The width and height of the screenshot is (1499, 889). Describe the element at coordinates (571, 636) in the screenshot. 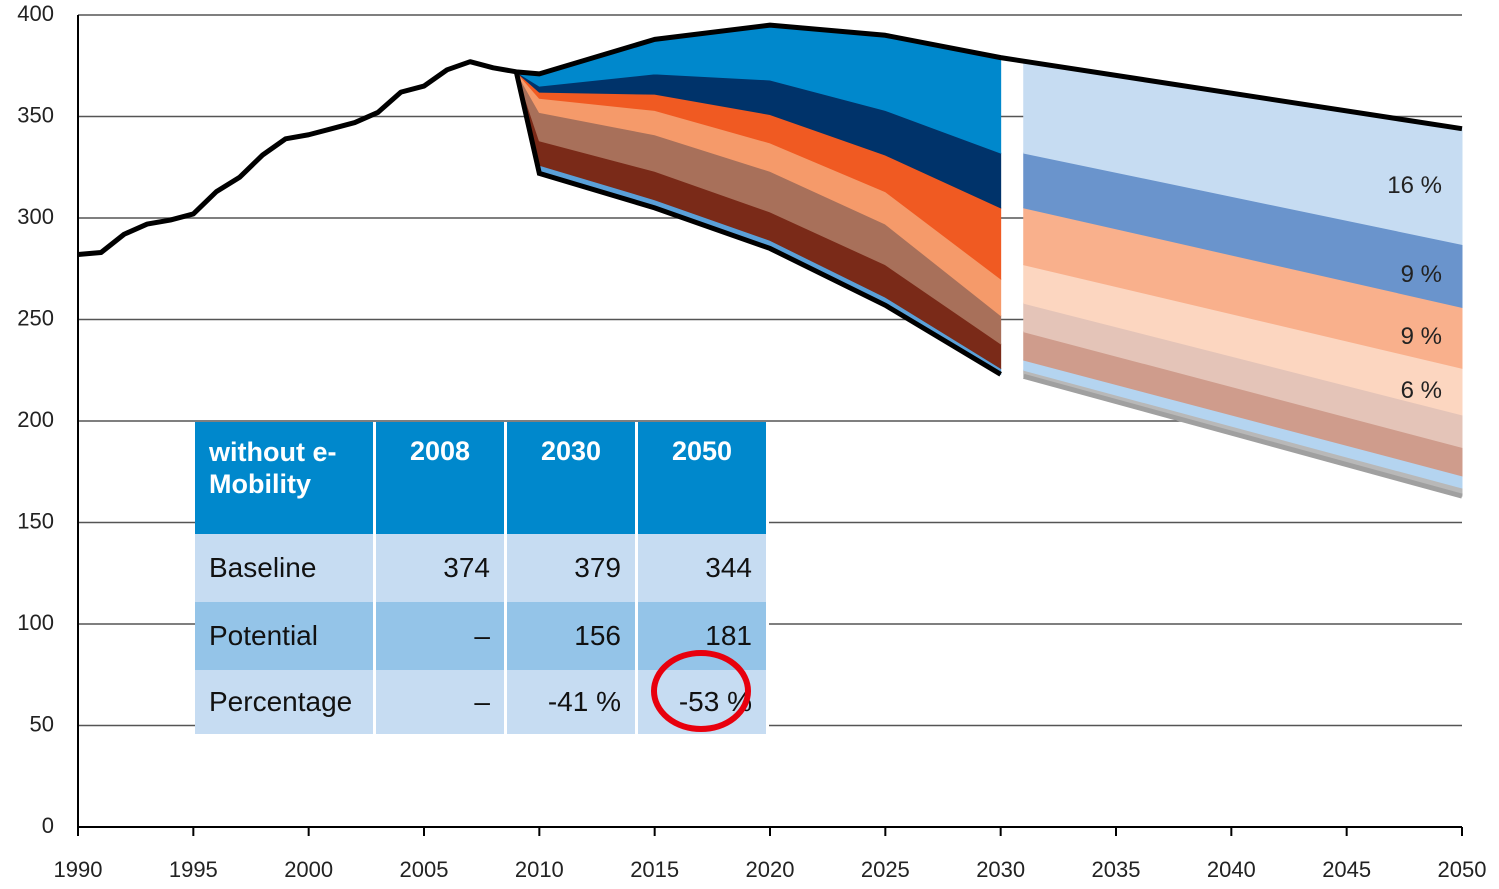

I see `table-cell: 156` at that location.